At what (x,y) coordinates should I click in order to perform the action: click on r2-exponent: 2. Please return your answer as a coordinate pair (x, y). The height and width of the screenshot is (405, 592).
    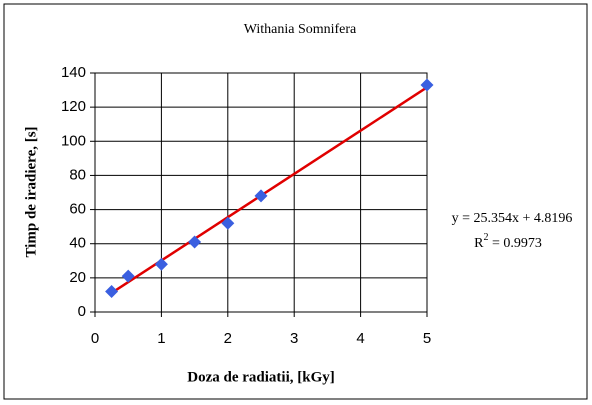
    Looking at the image, I should click on (485, 237).